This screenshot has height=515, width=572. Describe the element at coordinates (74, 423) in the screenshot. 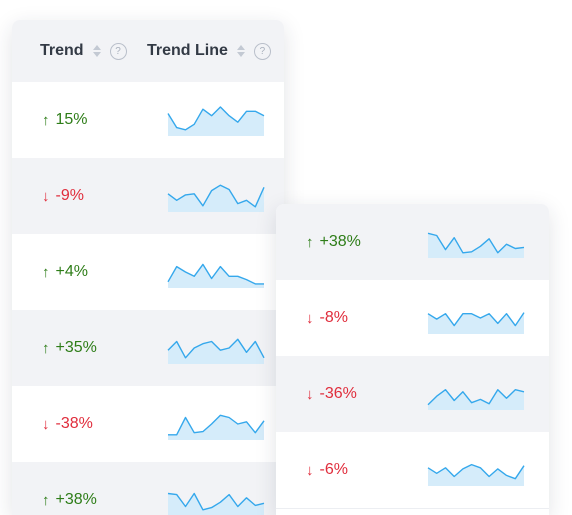

I see `trend-percent: -38%` at that location.